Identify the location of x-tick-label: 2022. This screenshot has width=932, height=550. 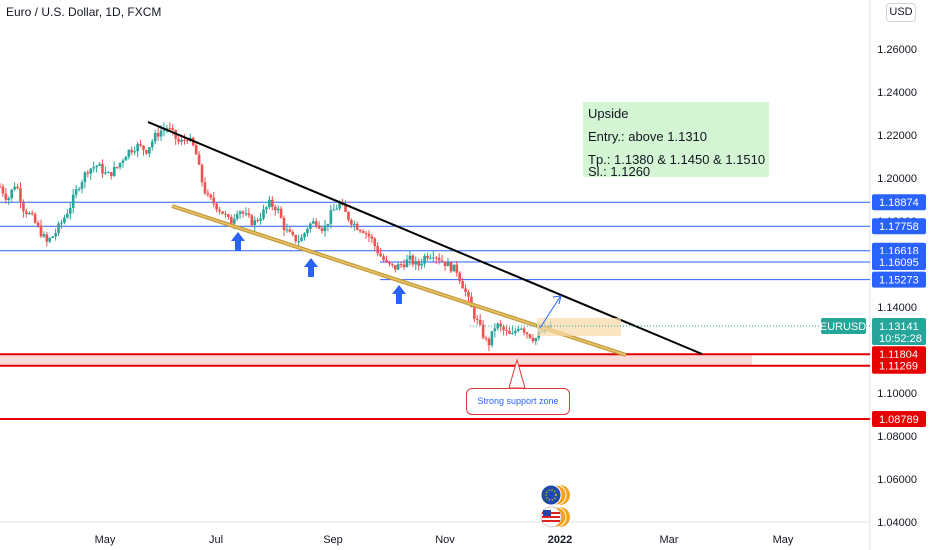
(560, 540).